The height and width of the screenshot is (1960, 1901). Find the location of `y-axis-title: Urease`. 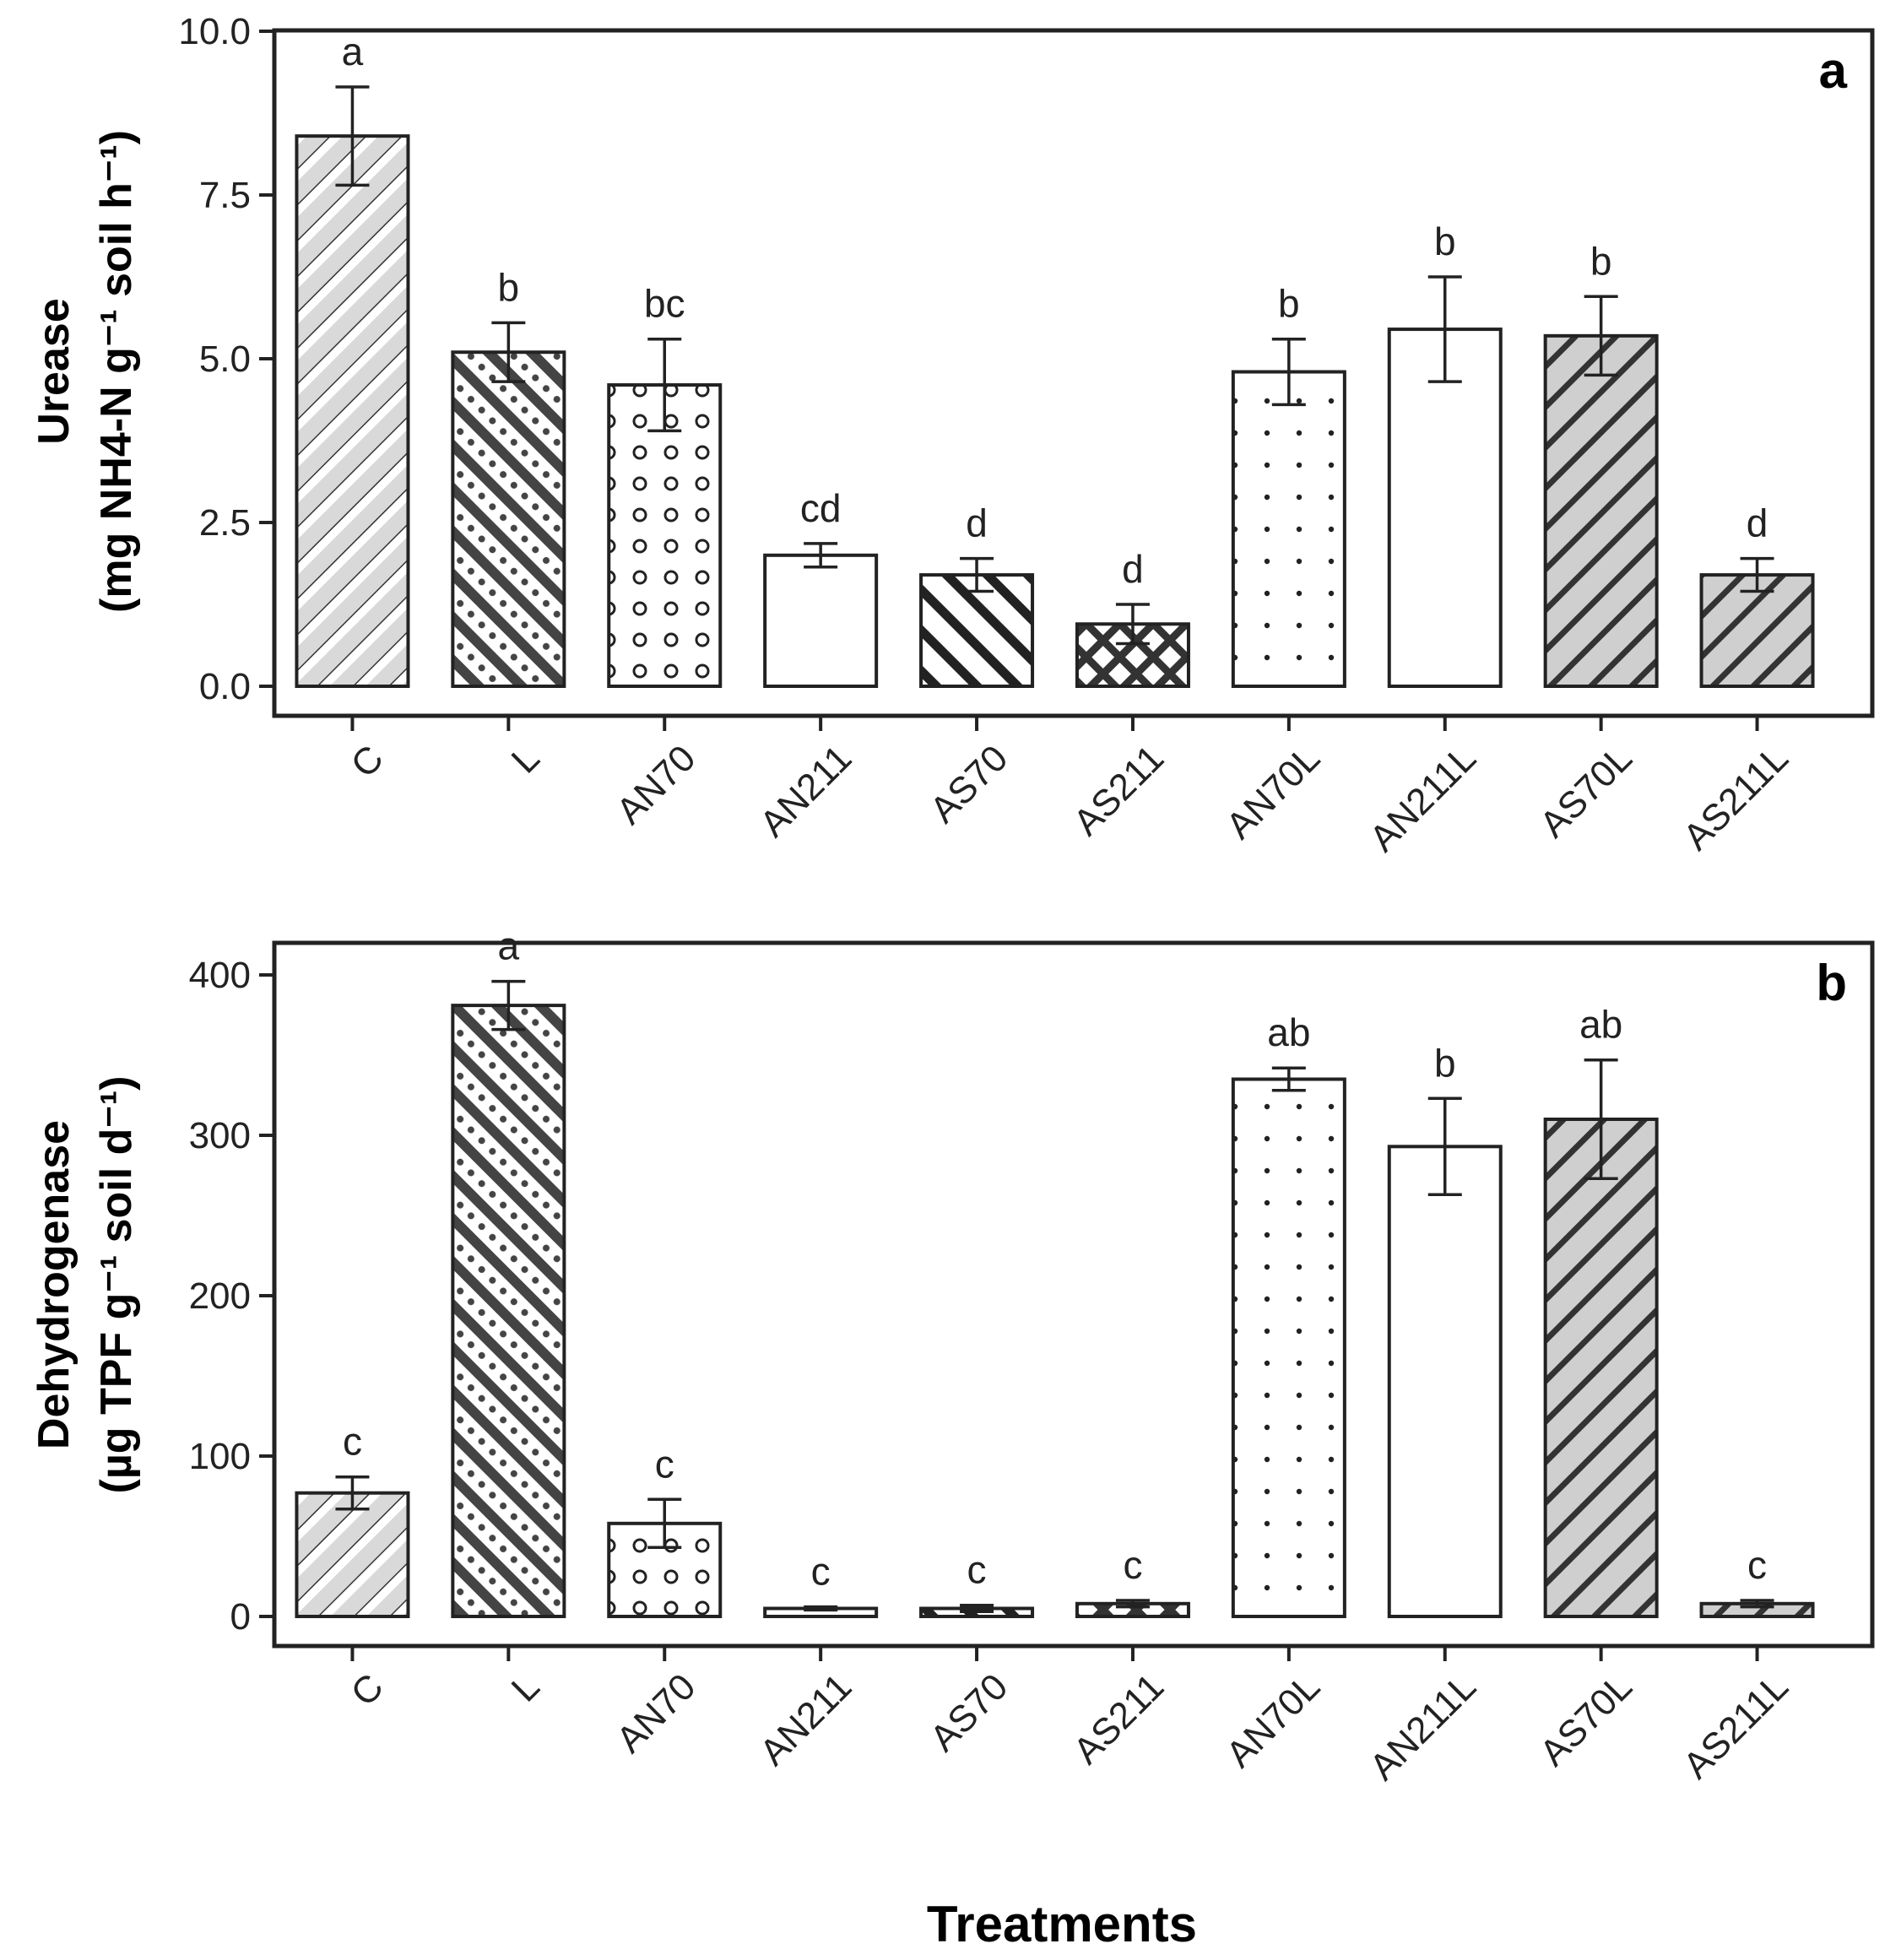

y-axis-title: Urease is located at coordinates (54, 371).